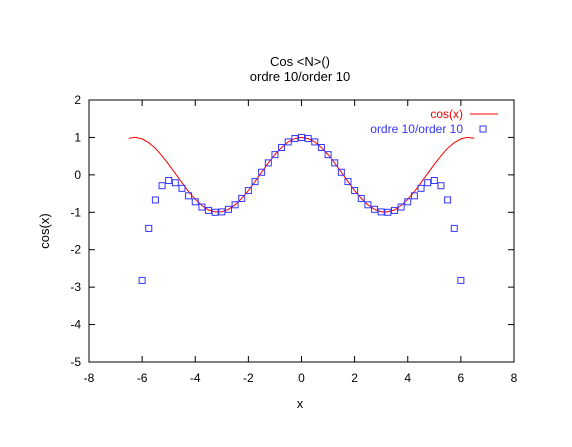 The height and width of the screenshot is (447, 572). I want to click on series-line-cos, so click(301, 174).